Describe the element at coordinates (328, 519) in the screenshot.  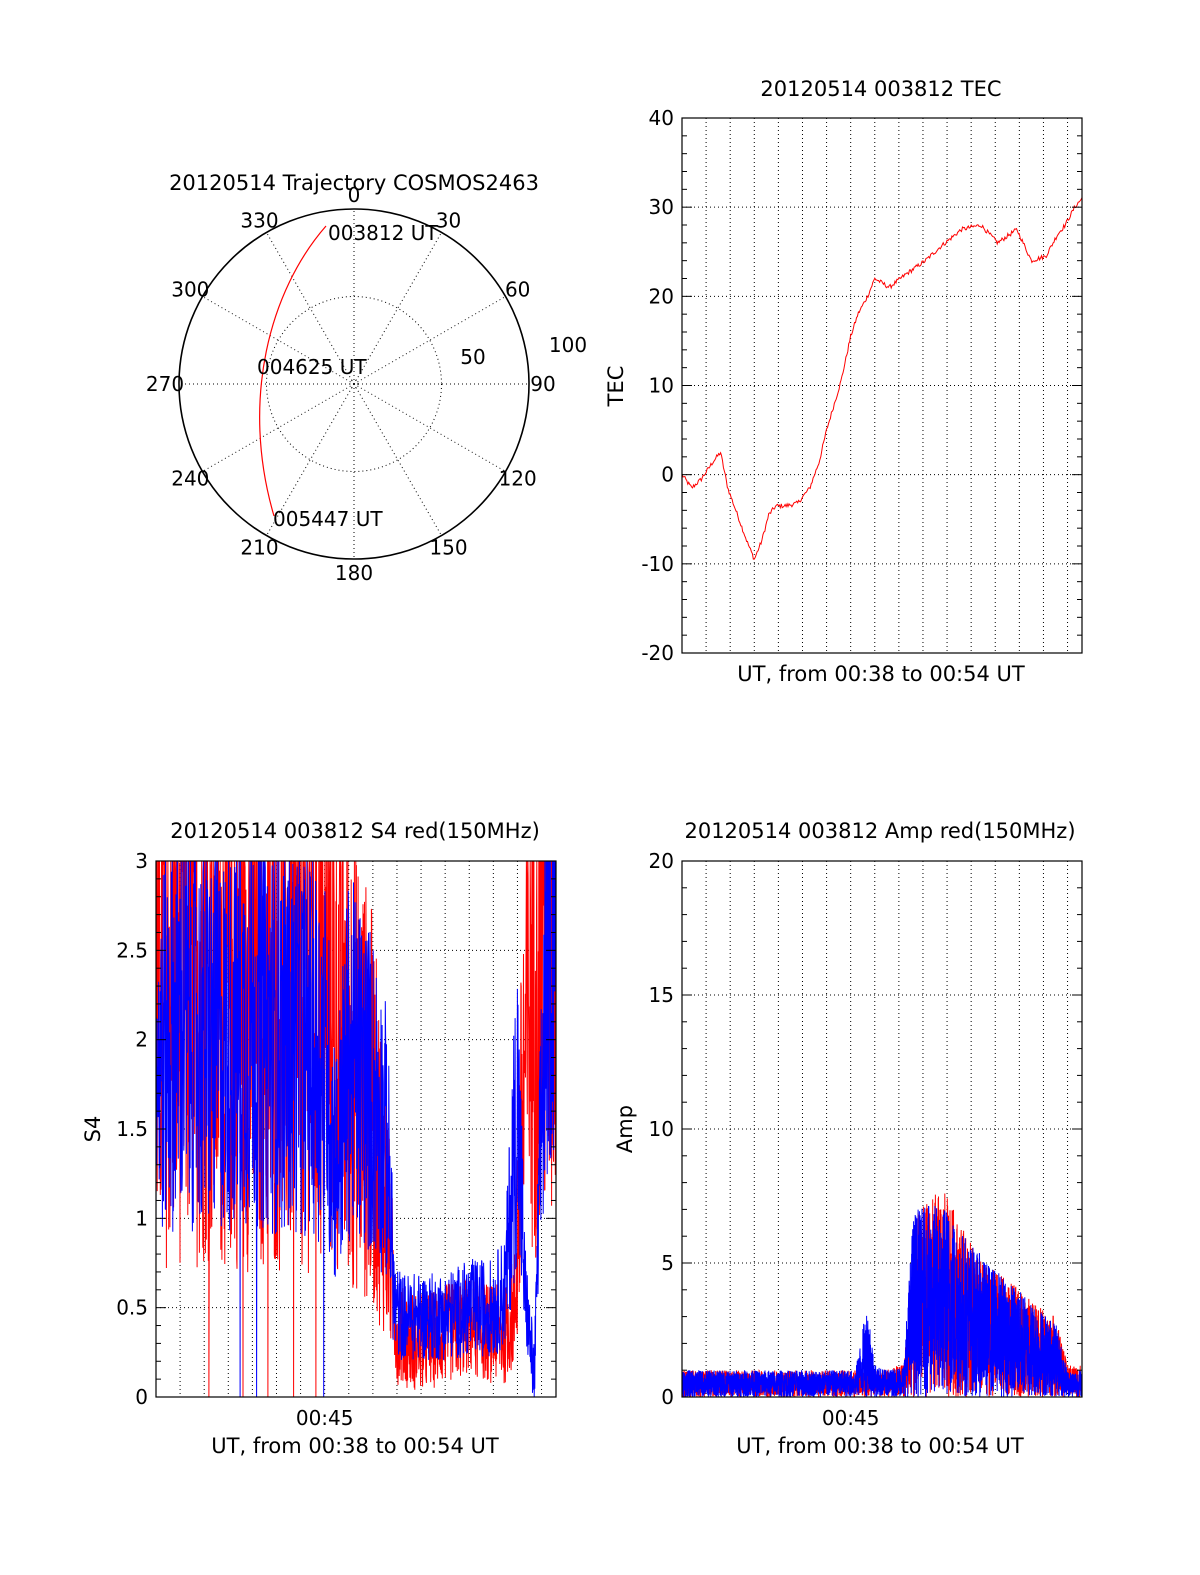
I see `trajectory-end-label: 005447 UT` at that location.